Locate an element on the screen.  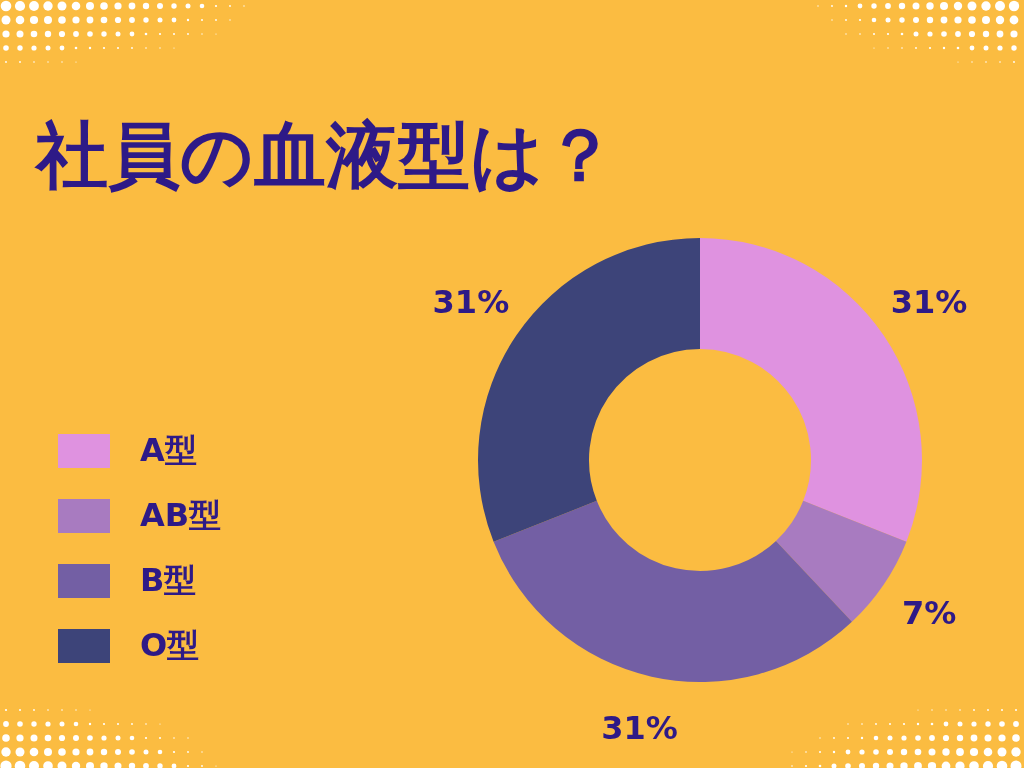
legend-label: A型 is located at coordinates (168, 450).